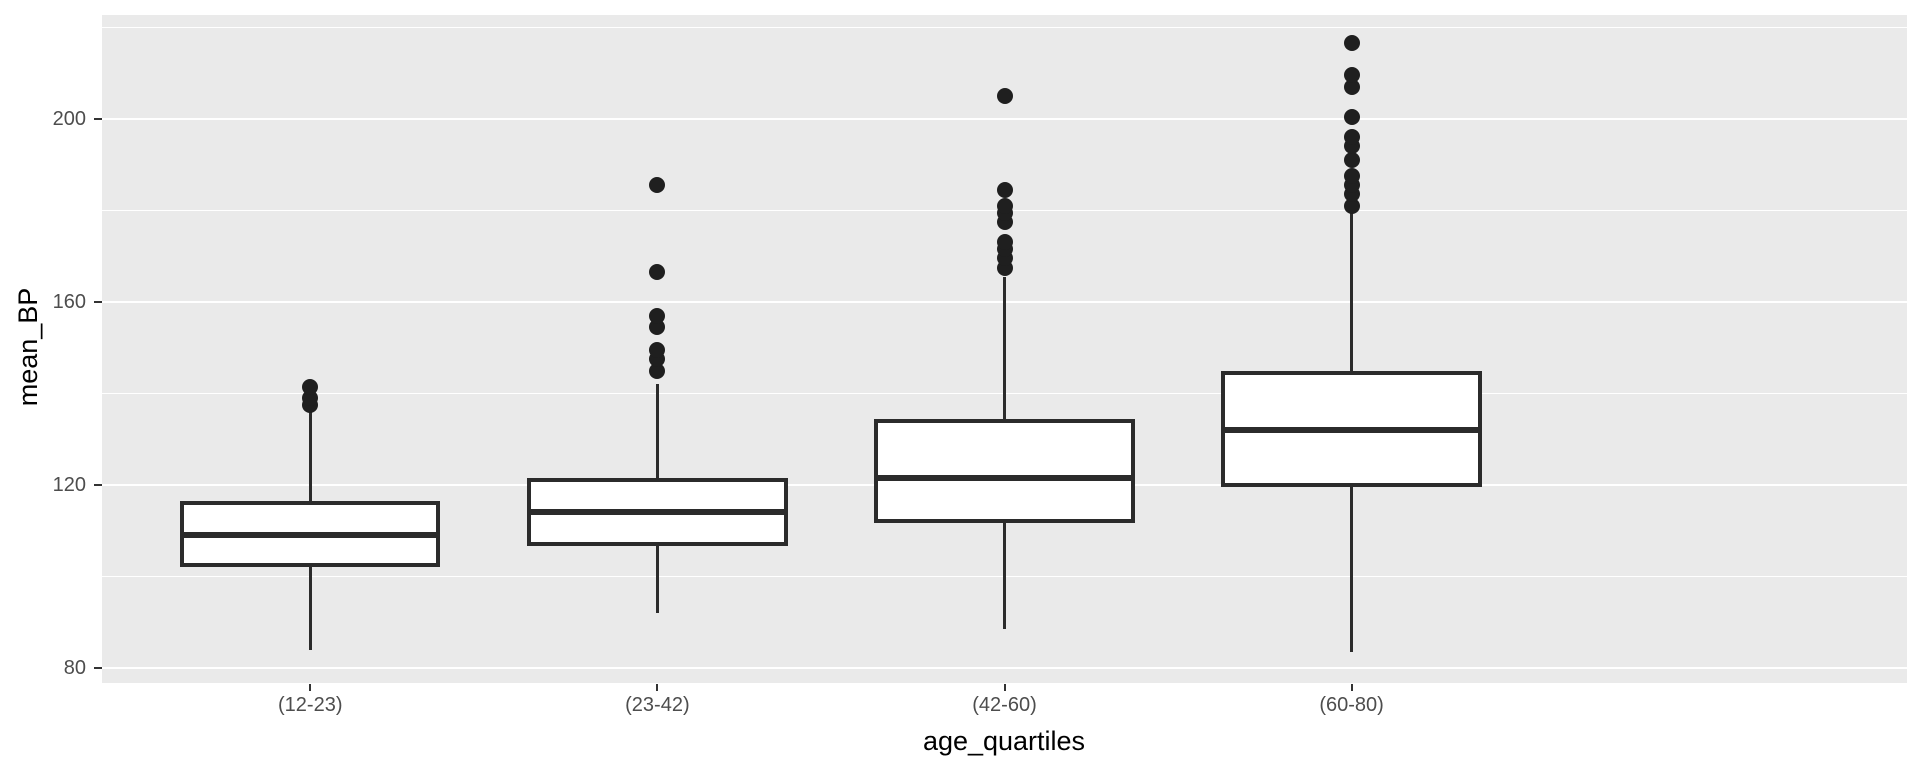 The height and width of the screenshot is (768, 1920). What do you see at coordinates (657, 705) in the screenshot?
I see `x-tick-label: (23-42)` at bounding box center [657, 705].